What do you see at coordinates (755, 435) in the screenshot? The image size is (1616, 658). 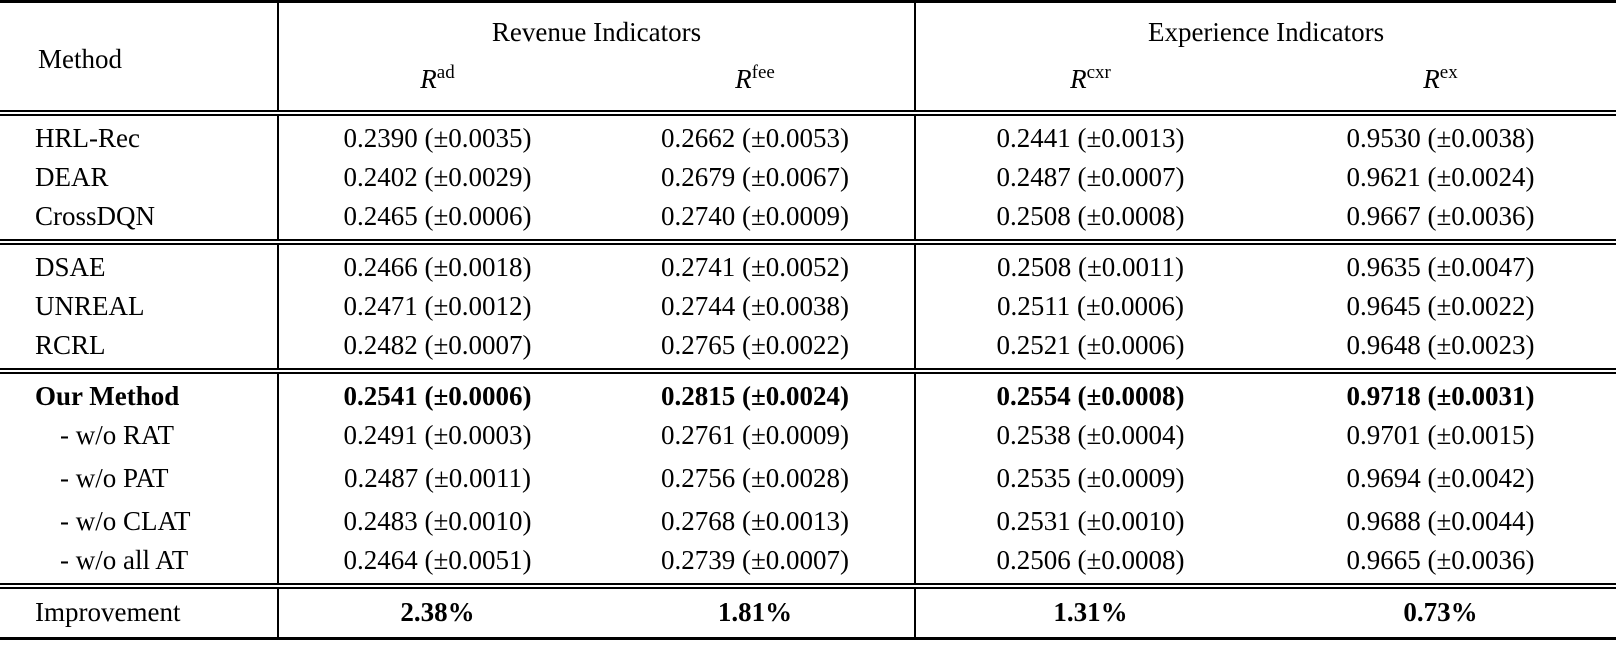 I see `value-cell: 0.2761 (±0.0009)` at bounding box center [755, 435].